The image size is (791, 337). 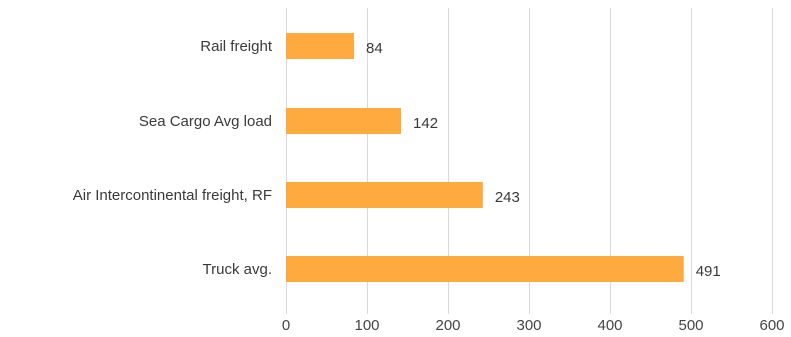 I want to click on x-tick-label: 400, so click(x=609, y=325).